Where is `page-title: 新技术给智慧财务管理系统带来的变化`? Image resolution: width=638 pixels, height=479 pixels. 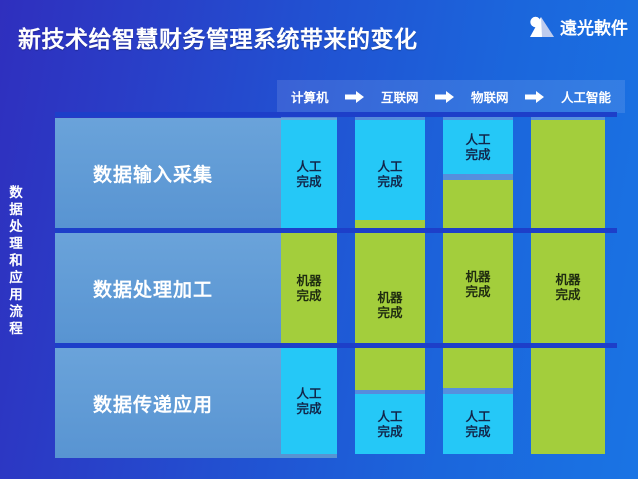
page-title: 新技术给智慧财务管理系统带来的变化 is located at coordinates (218, 40).